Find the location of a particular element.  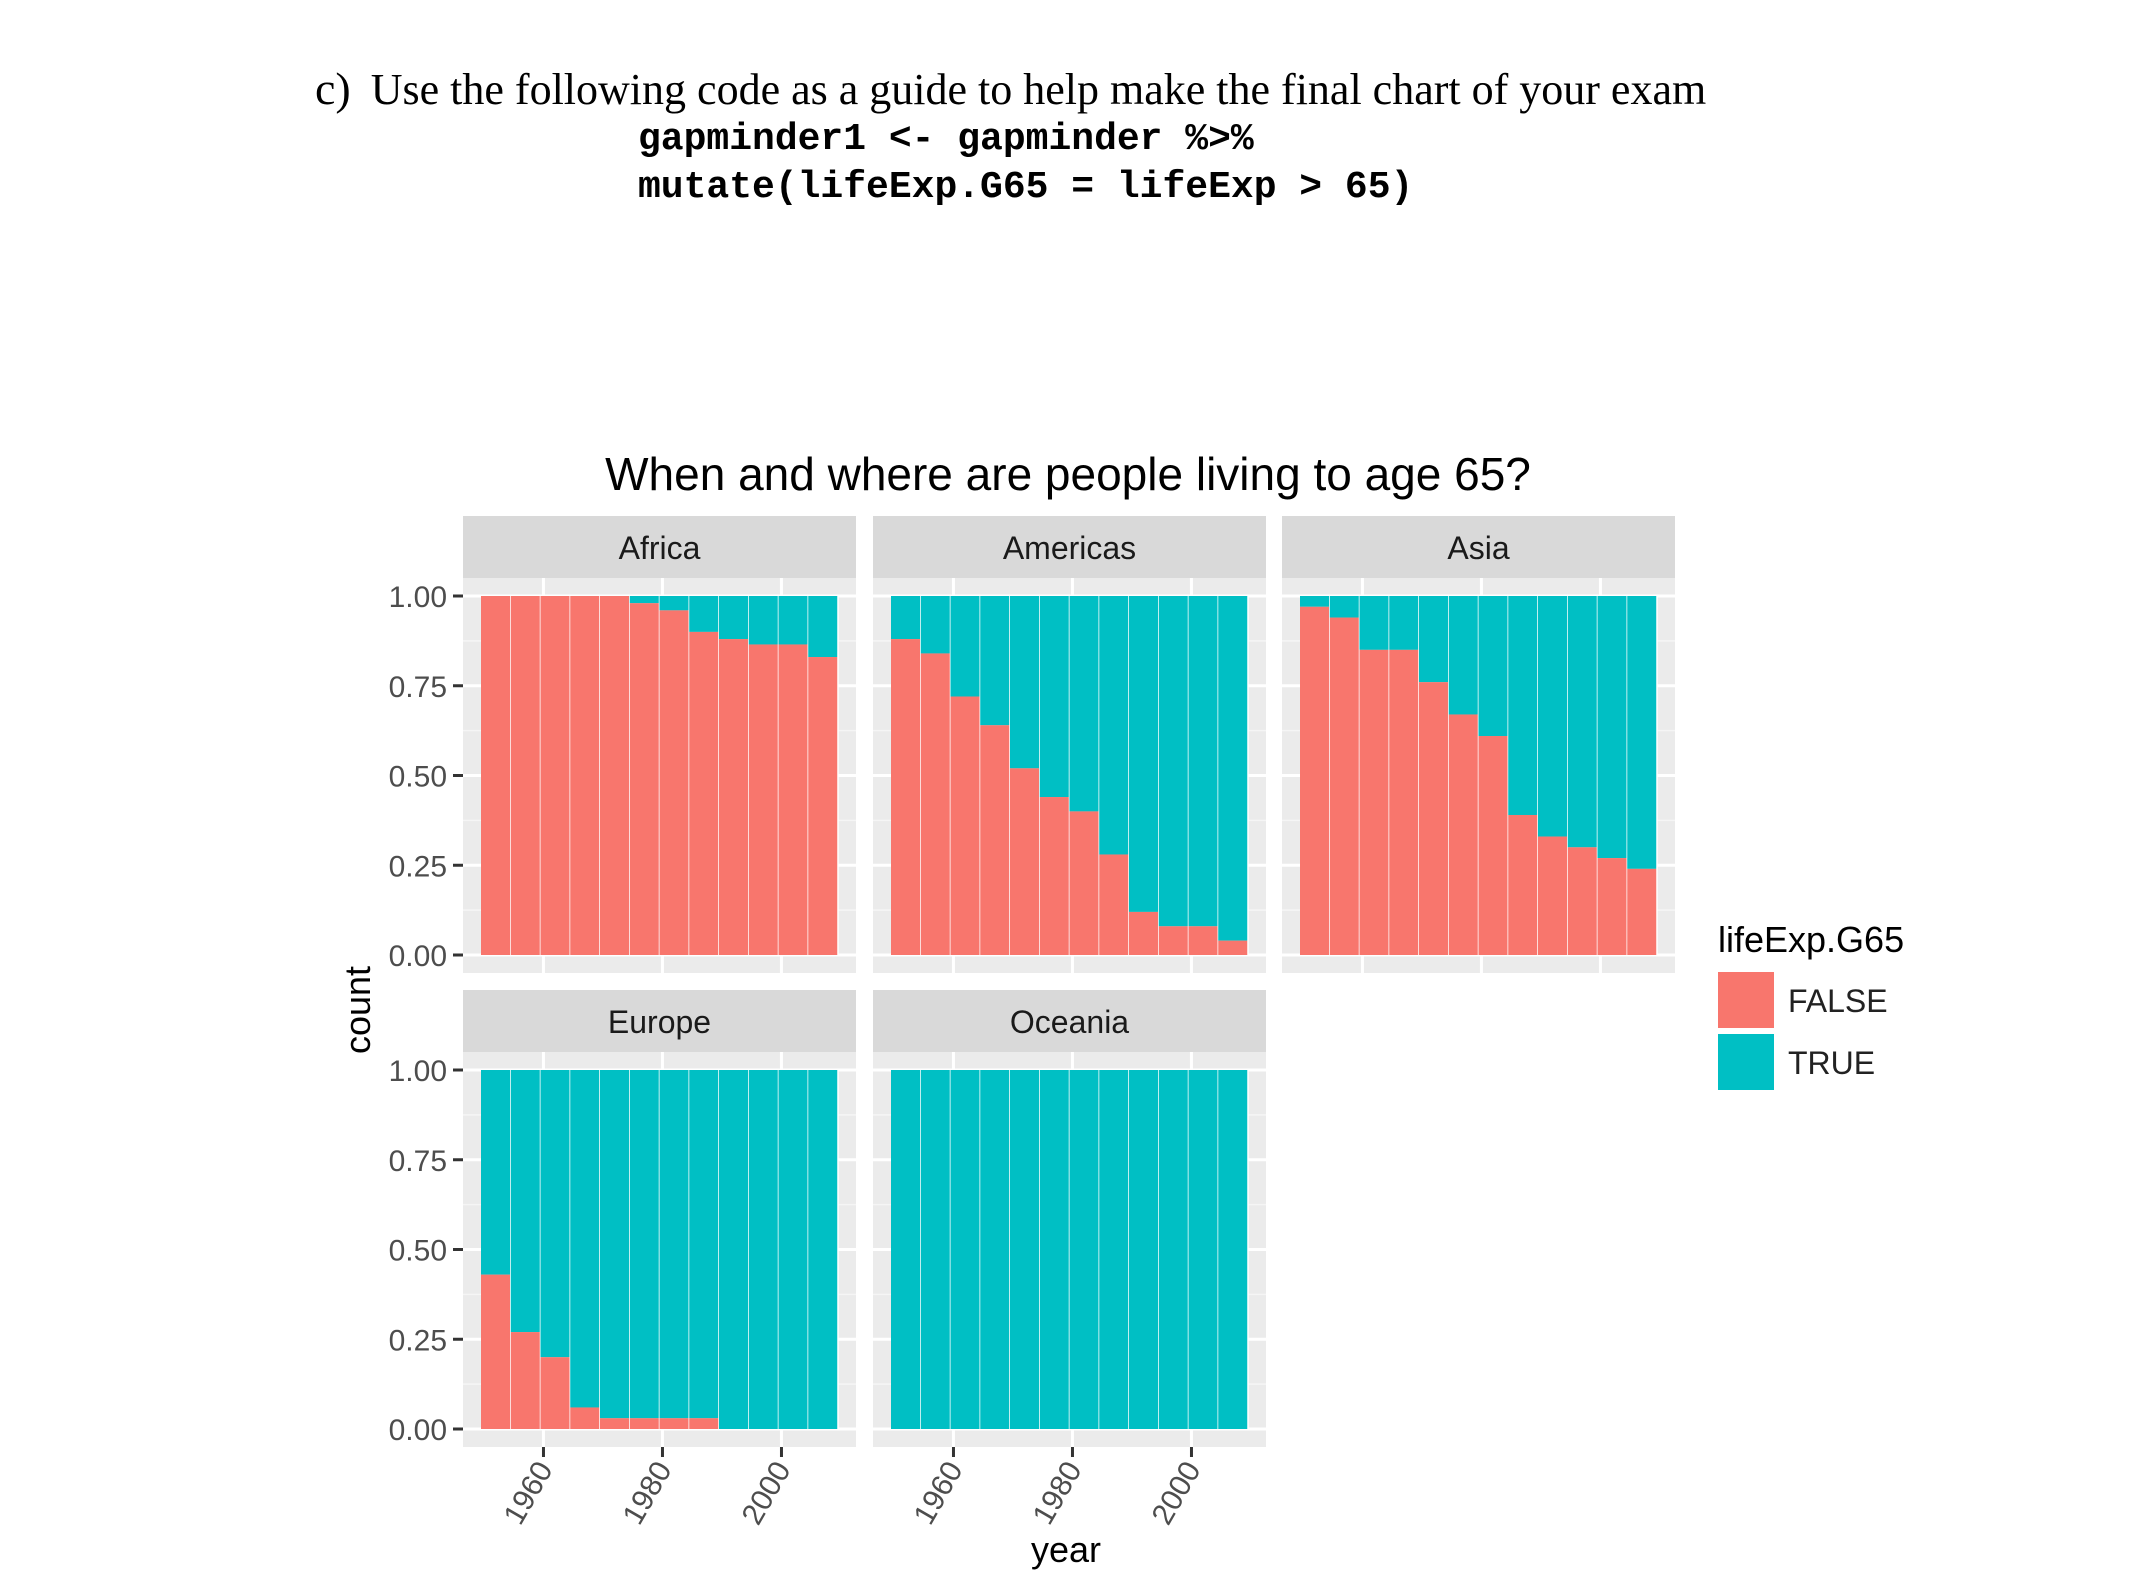

y-tick-label: 0.00 is located at coordinates (418, 1430).